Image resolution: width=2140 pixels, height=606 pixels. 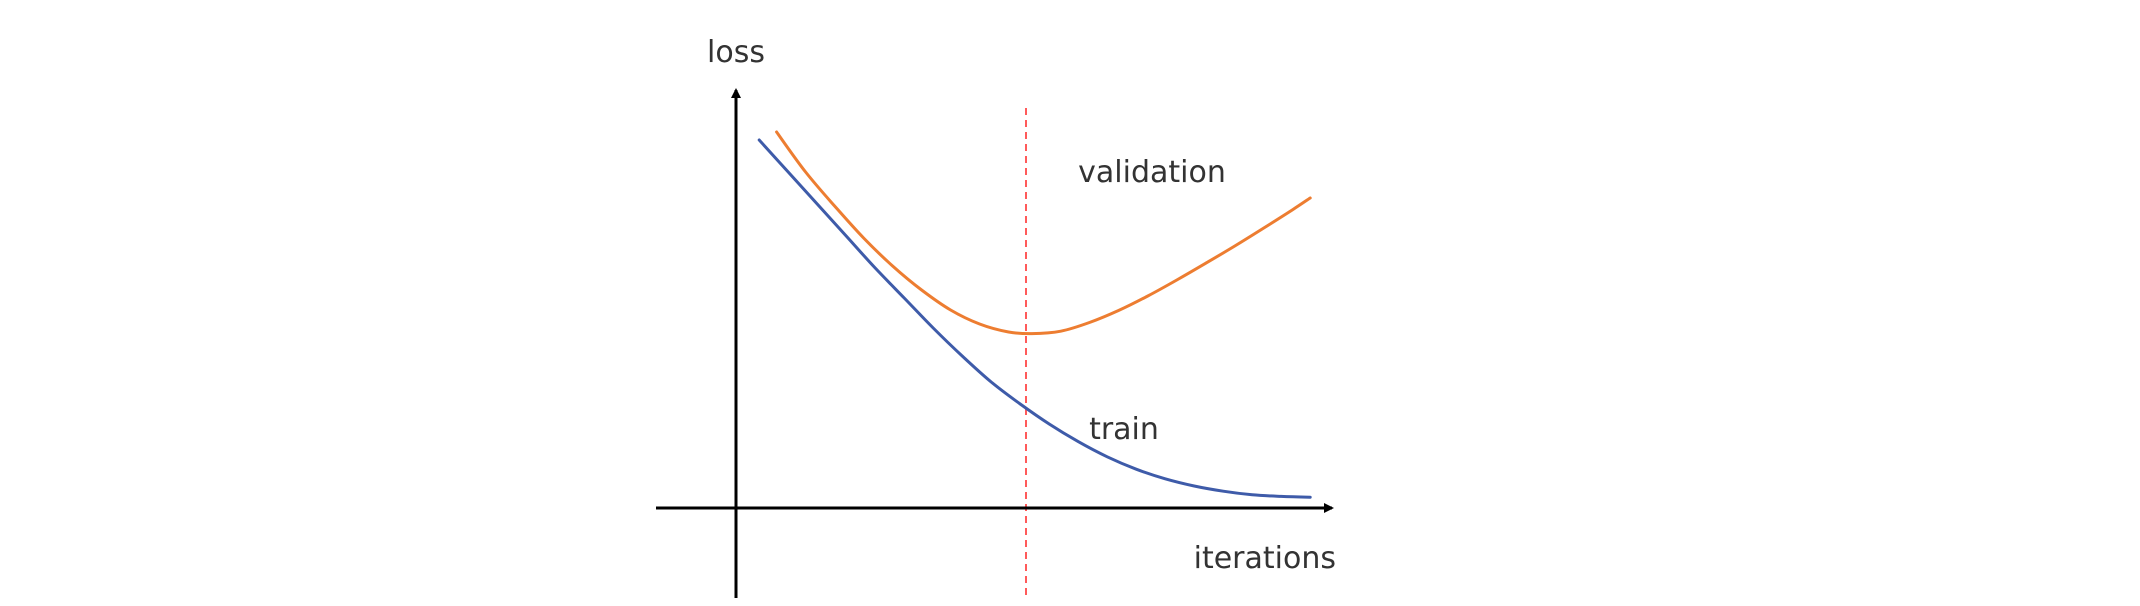 What do you see at coordinates (1265, 558) in the screenshot?
I see `x-axis-label: iterations` at bounding box center [1265, 558].